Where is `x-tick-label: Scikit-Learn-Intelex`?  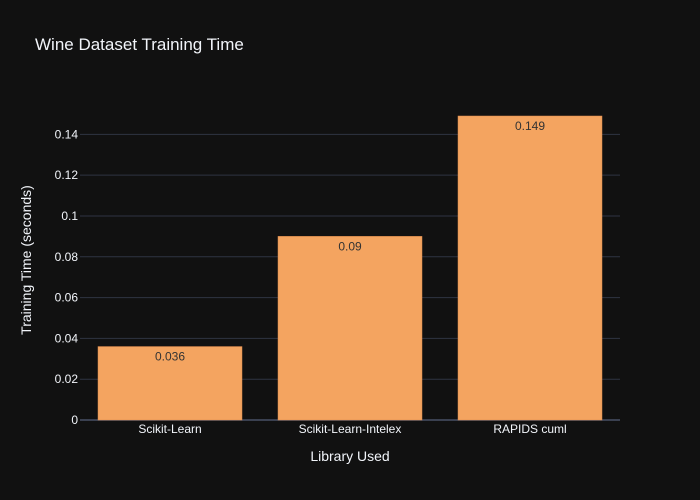 x-tick-label: Scikit-Learn-Intelex is located at coordinates (350, 429).